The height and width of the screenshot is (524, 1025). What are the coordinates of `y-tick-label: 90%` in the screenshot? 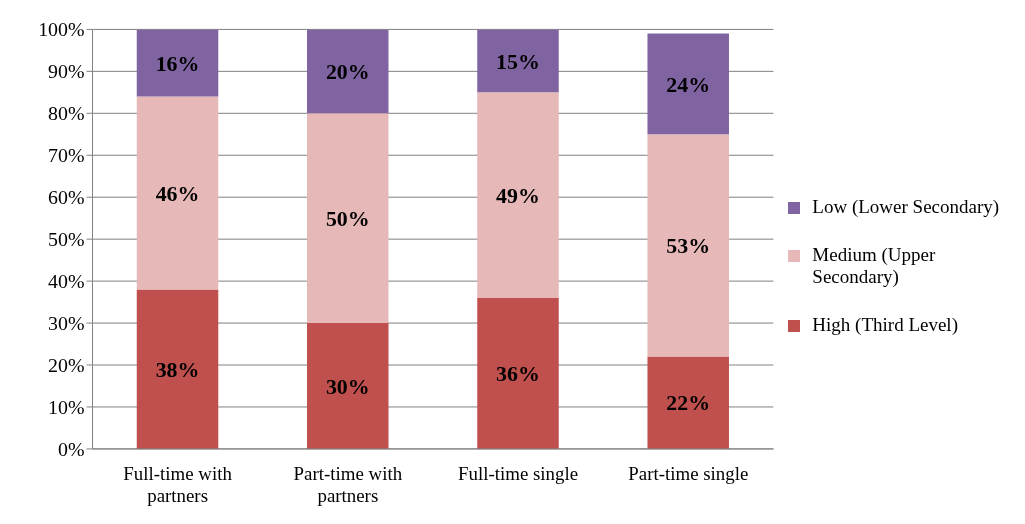 It's located at (66, 71).